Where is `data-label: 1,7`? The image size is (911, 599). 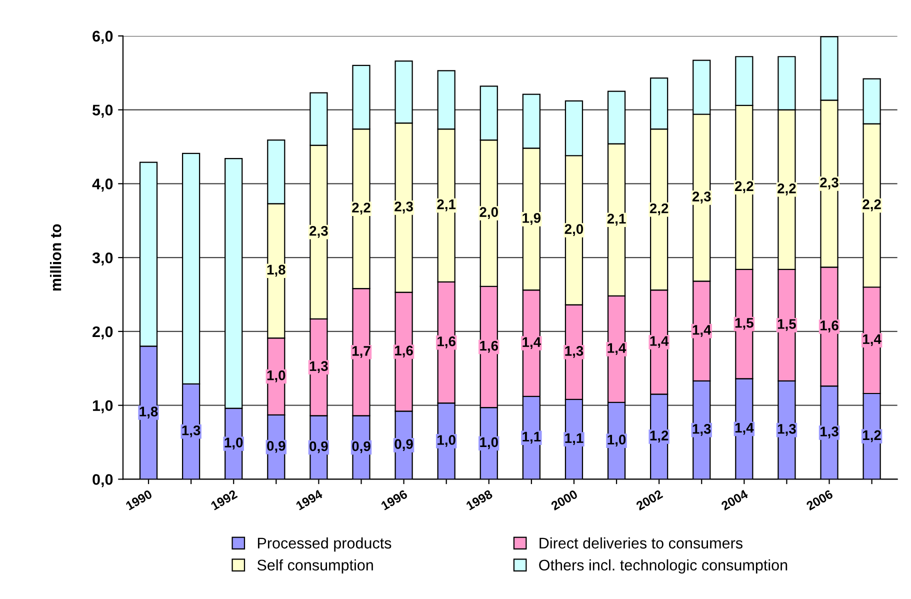 data-label: 1,7 is located at coordinates (361, 352).